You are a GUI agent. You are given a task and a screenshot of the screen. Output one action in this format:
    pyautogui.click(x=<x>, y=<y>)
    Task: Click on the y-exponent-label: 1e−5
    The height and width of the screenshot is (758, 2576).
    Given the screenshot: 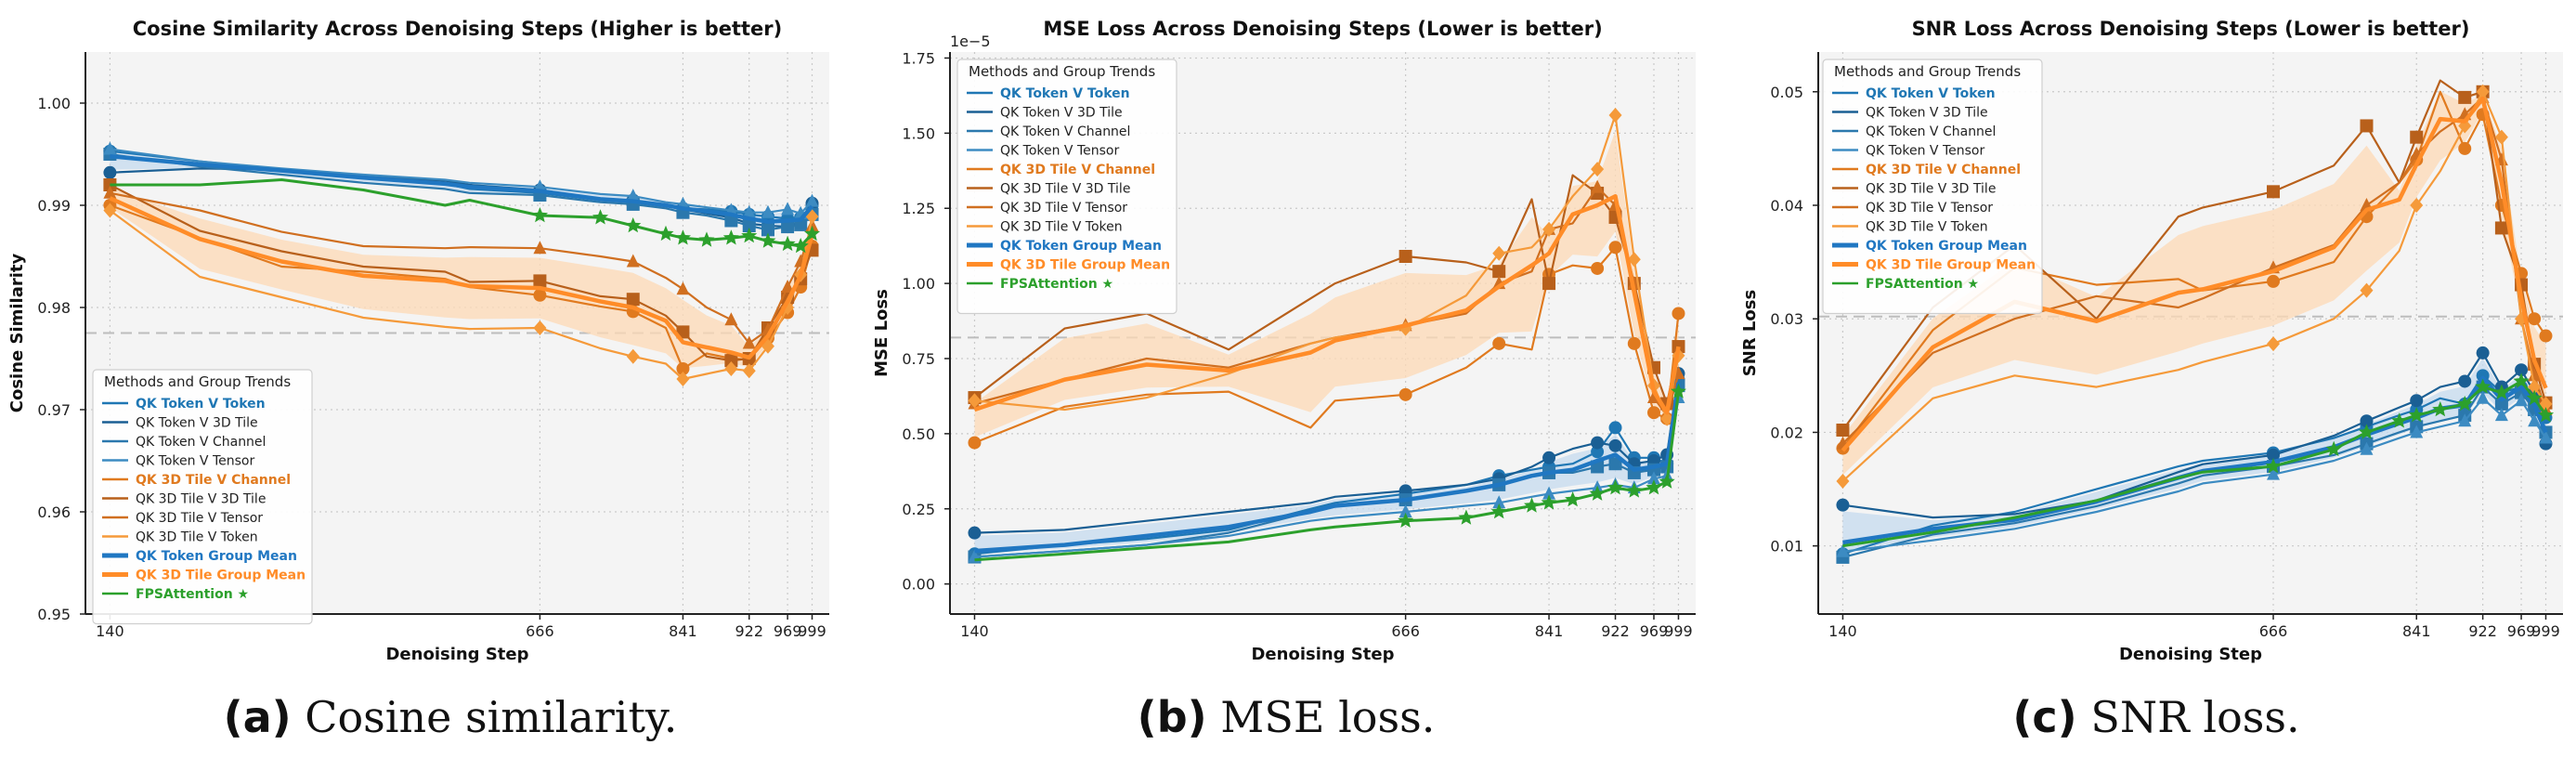 What is the action you would take?
    pyautogui.click(x=971, y=42)
    